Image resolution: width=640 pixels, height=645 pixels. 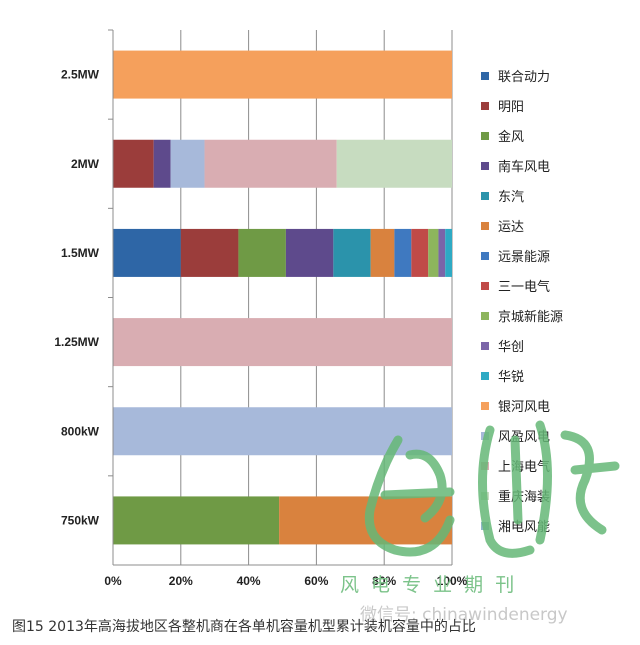 What do you see at coordinates (524, 497) in the screenshot?
I see `legend-label: 重庆海装` at bounding box center [524, 497].